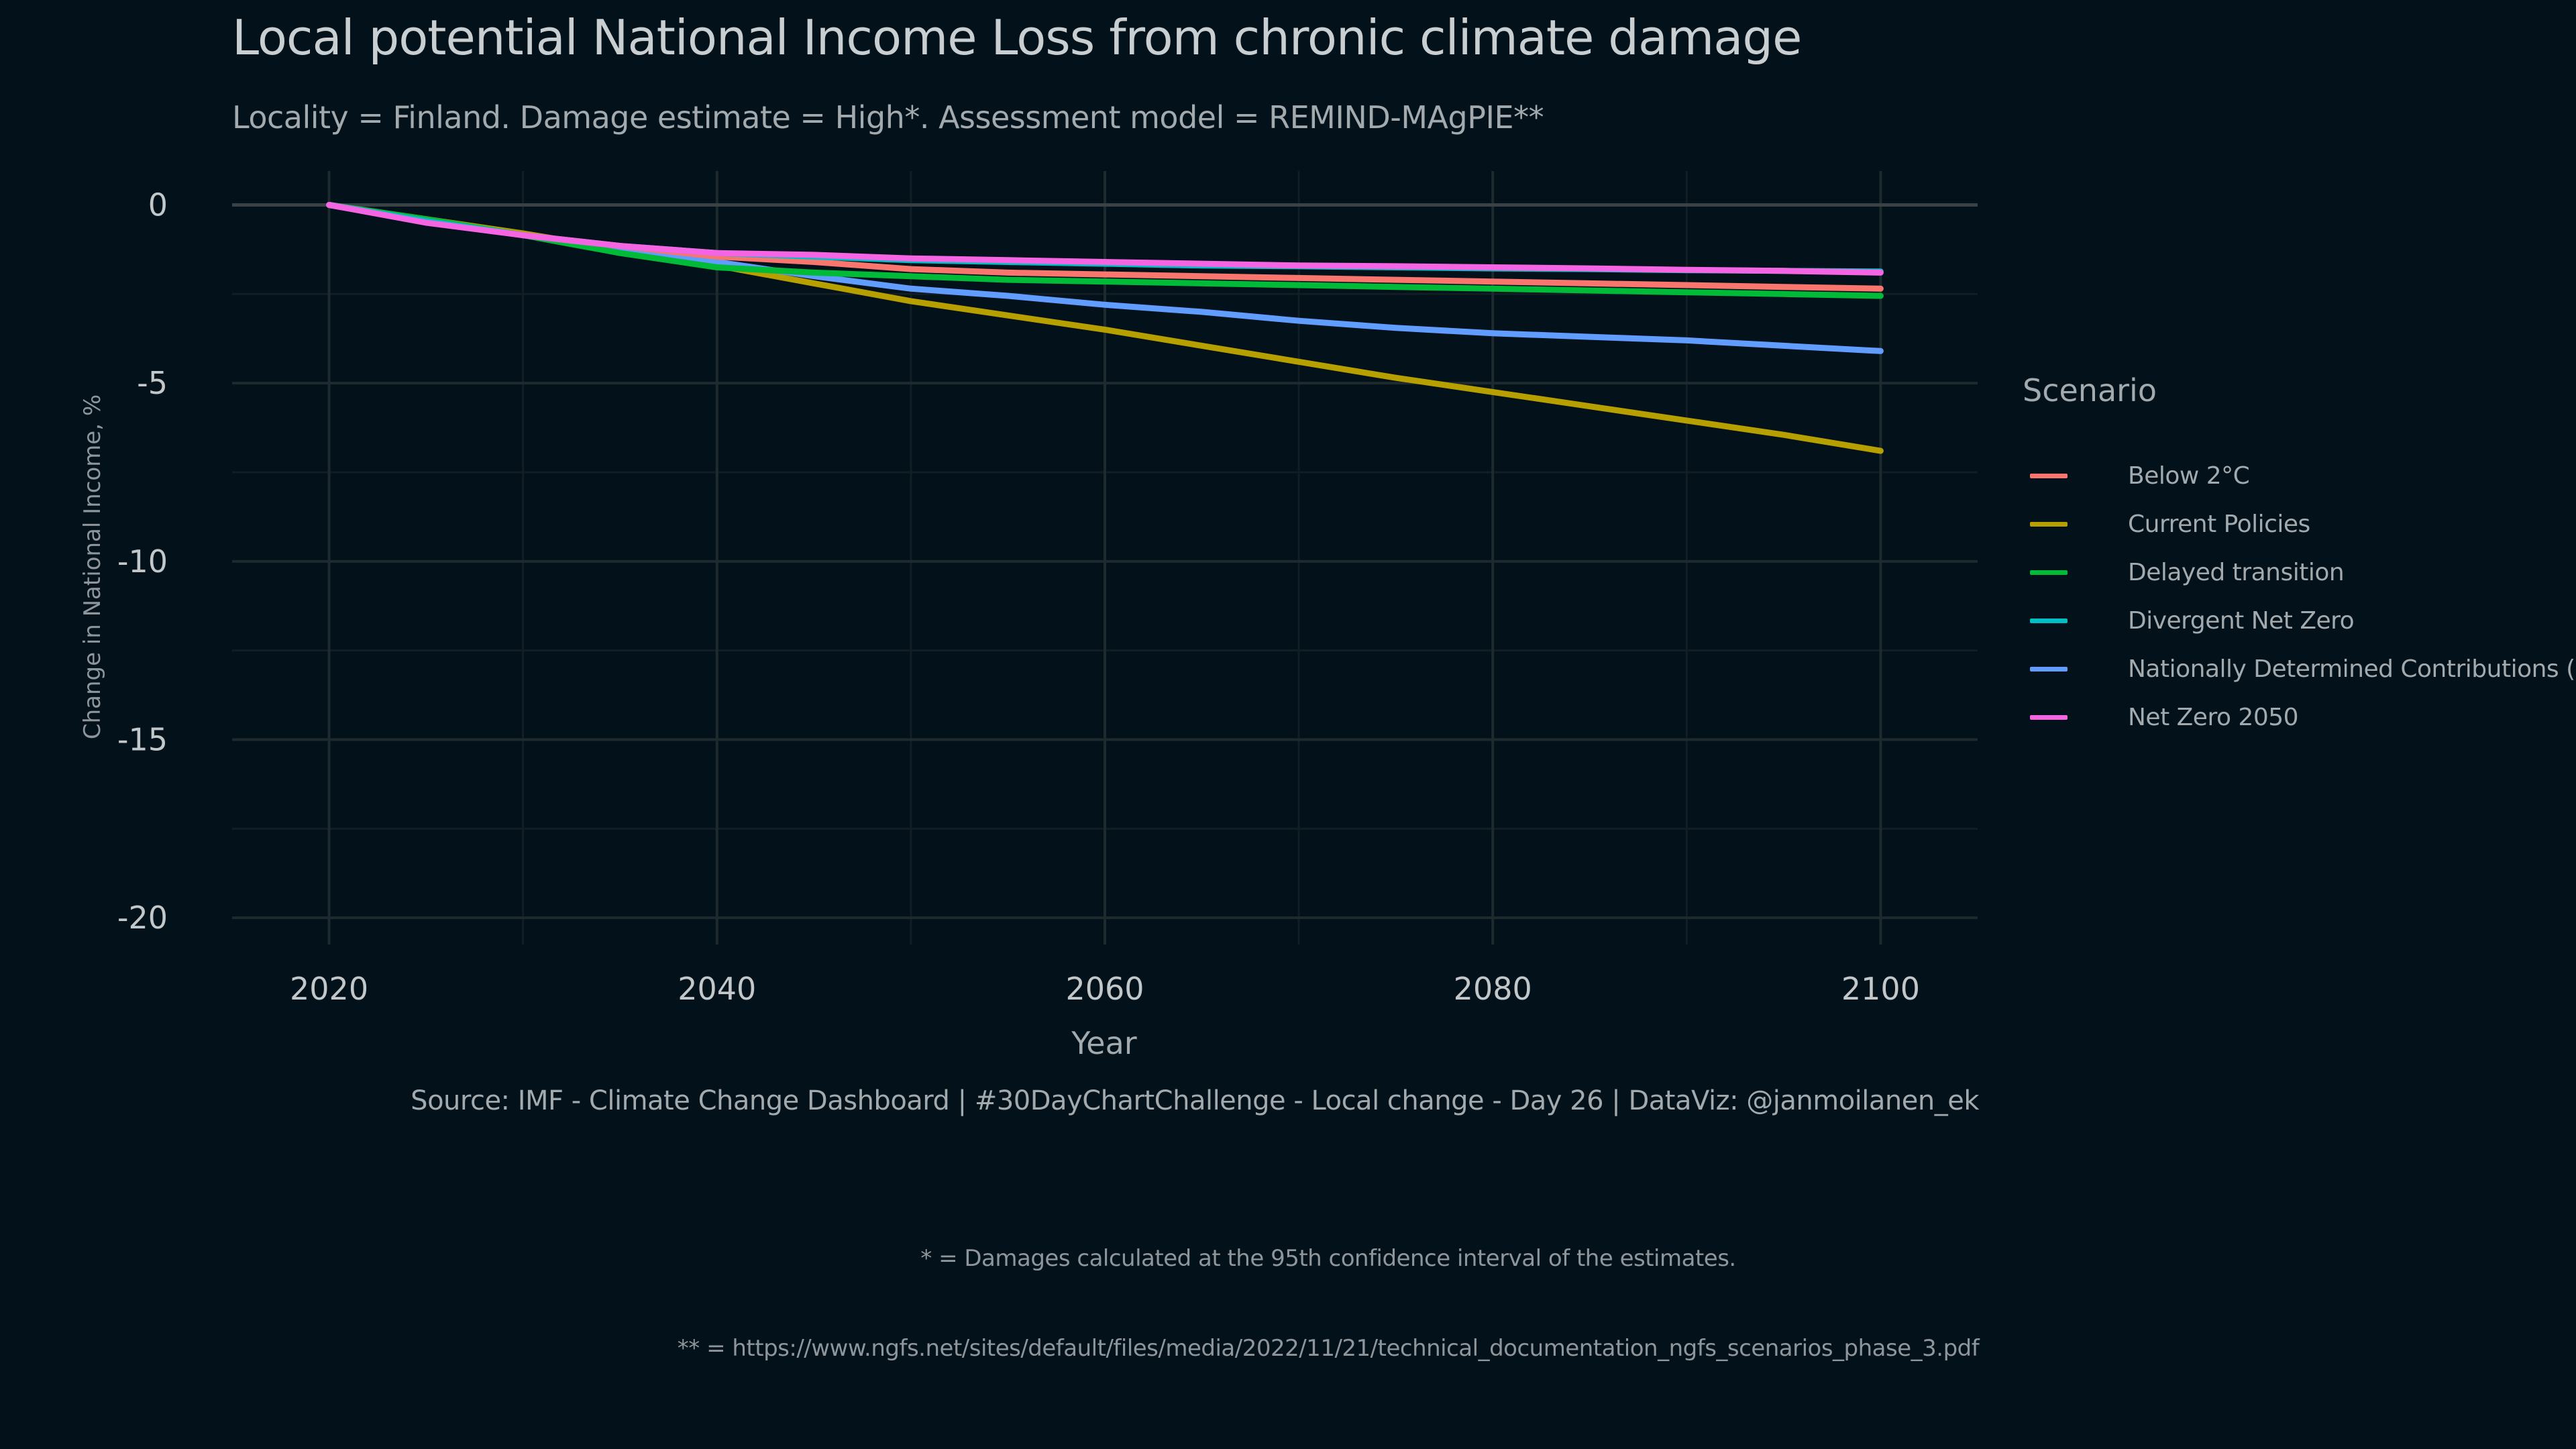 This screenshot has width=2576, height=1449. Describe the element at coordinates (2299, 475) in the screenshot. I see `legend-item: Below 2°C` at that location.